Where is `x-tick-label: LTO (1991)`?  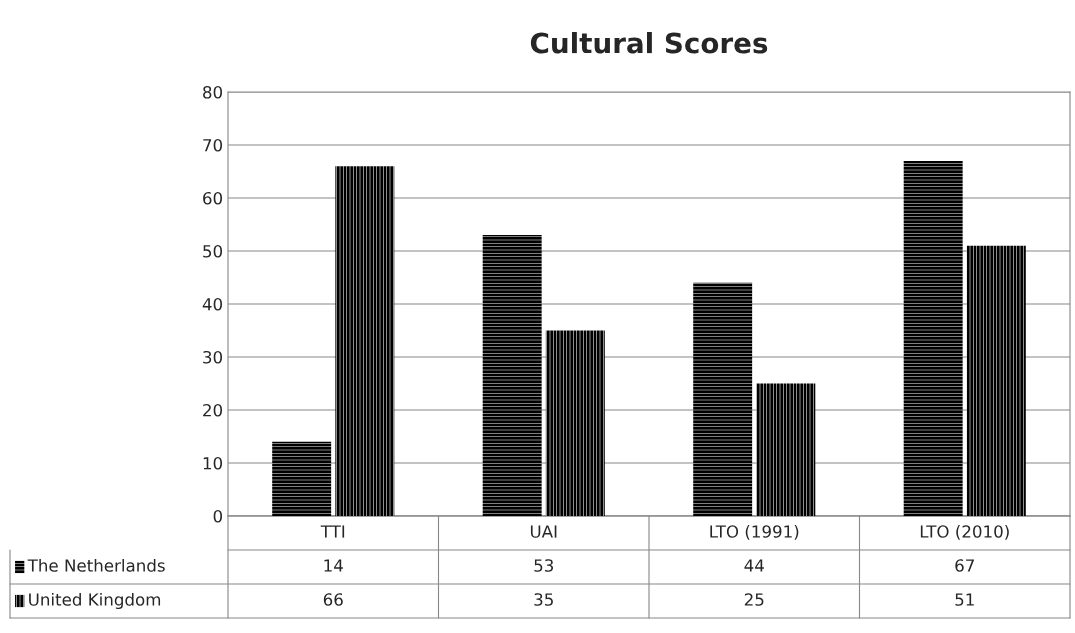
x-tick-label: LTO (1991) is located at coordinates (754, 532).